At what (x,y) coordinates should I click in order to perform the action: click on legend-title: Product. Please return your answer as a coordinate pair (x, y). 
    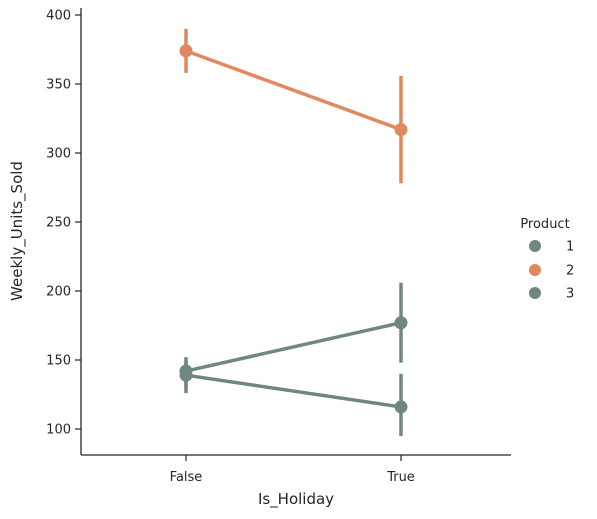
    Looking at the image, I should click on (544, 224).